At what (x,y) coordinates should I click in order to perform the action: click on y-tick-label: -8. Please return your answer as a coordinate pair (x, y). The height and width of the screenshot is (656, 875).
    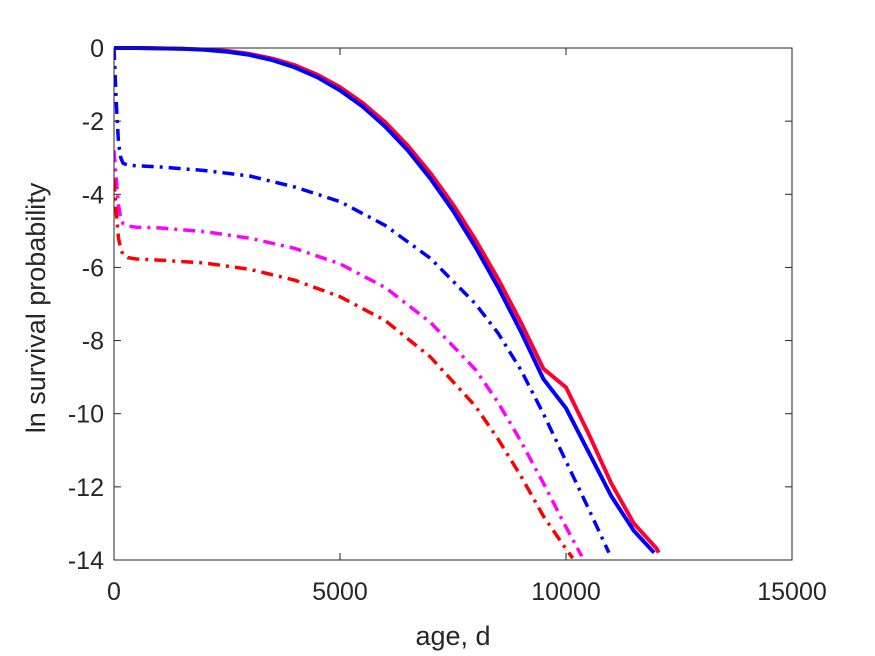
    Looking at the image, I should click on (93, 342).